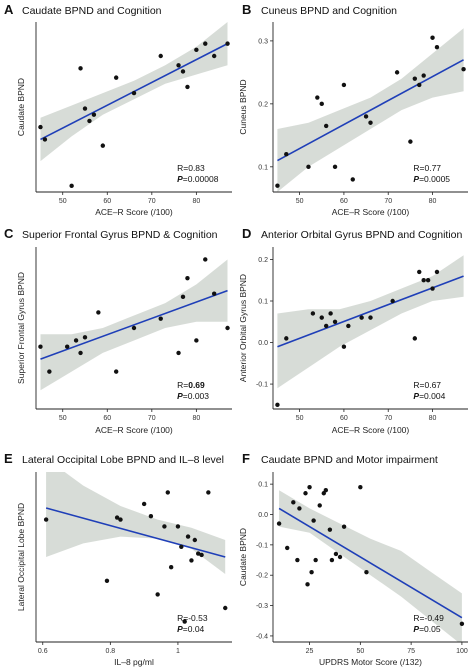 This screenshot has width=474, height=671. What do you see at coordinates (262, 606) in the screenshot?
I see `y-tick-label: -0.3` at bounding box center [262, 606].